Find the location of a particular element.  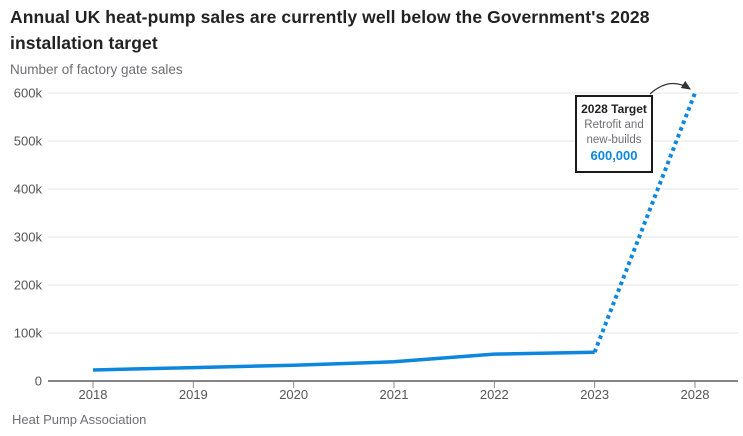

x-axis-tick-label: 2019 is located at coordinates (193, 394).